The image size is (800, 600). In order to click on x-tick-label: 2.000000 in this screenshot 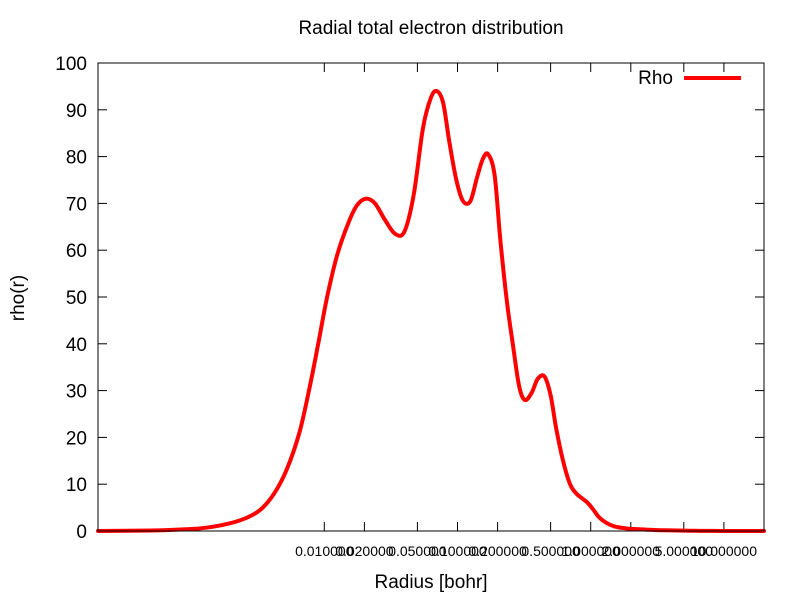, I will do `click(631, 551)`.